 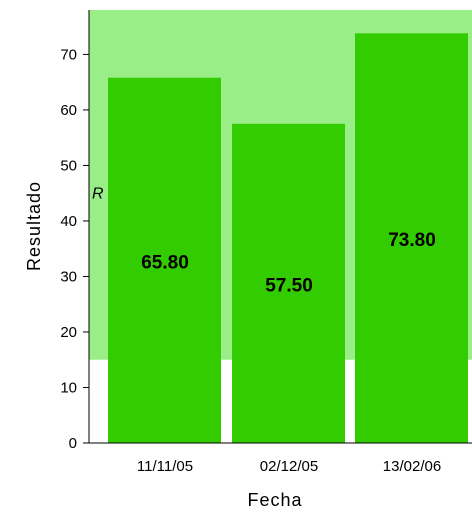 I want to click on x-tick-label-2: 13/02/06, so click(x=412, y=466).